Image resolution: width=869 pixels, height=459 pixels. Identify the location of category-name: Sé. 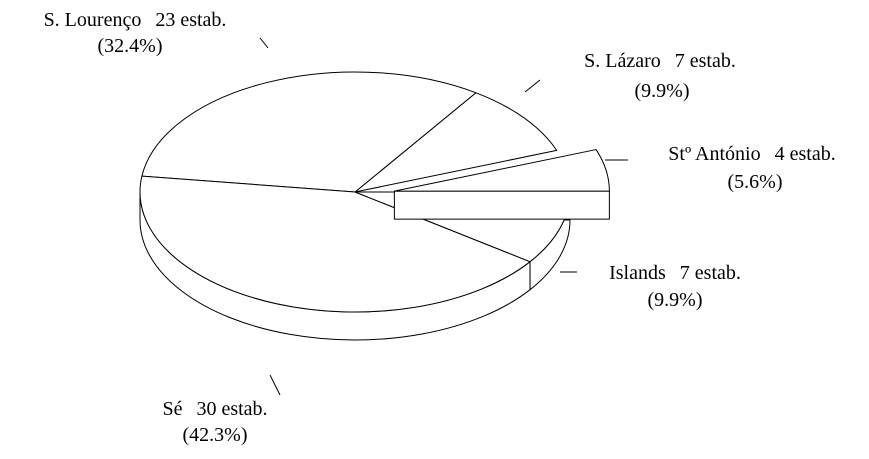
(172, 409).